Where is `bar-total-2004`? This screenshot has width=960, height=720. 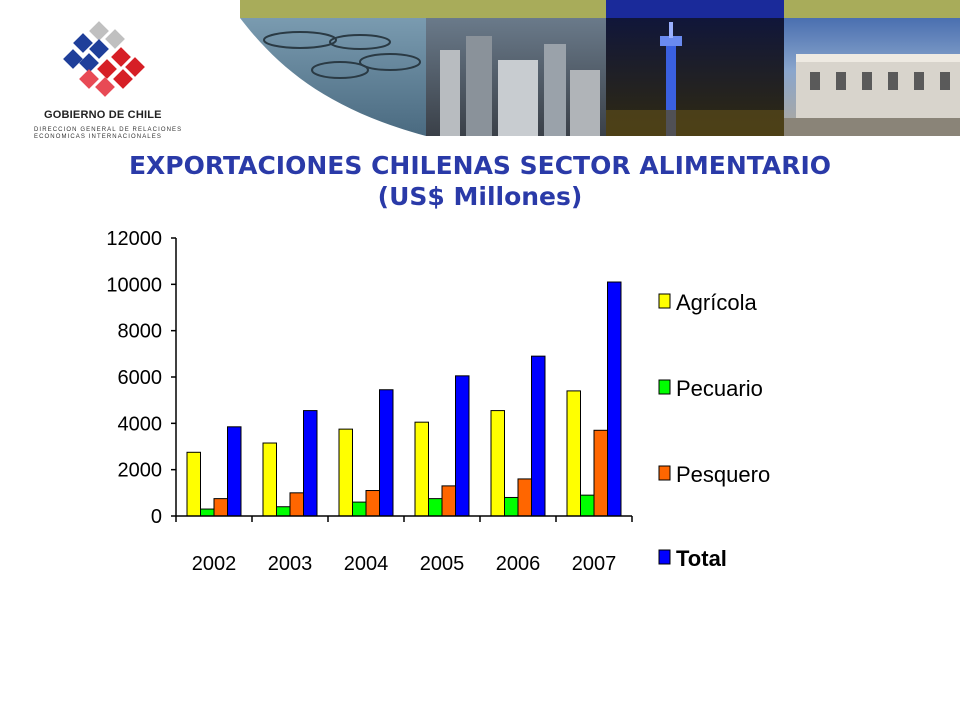
bar-total-2004 is located at coordinates (386, 453).